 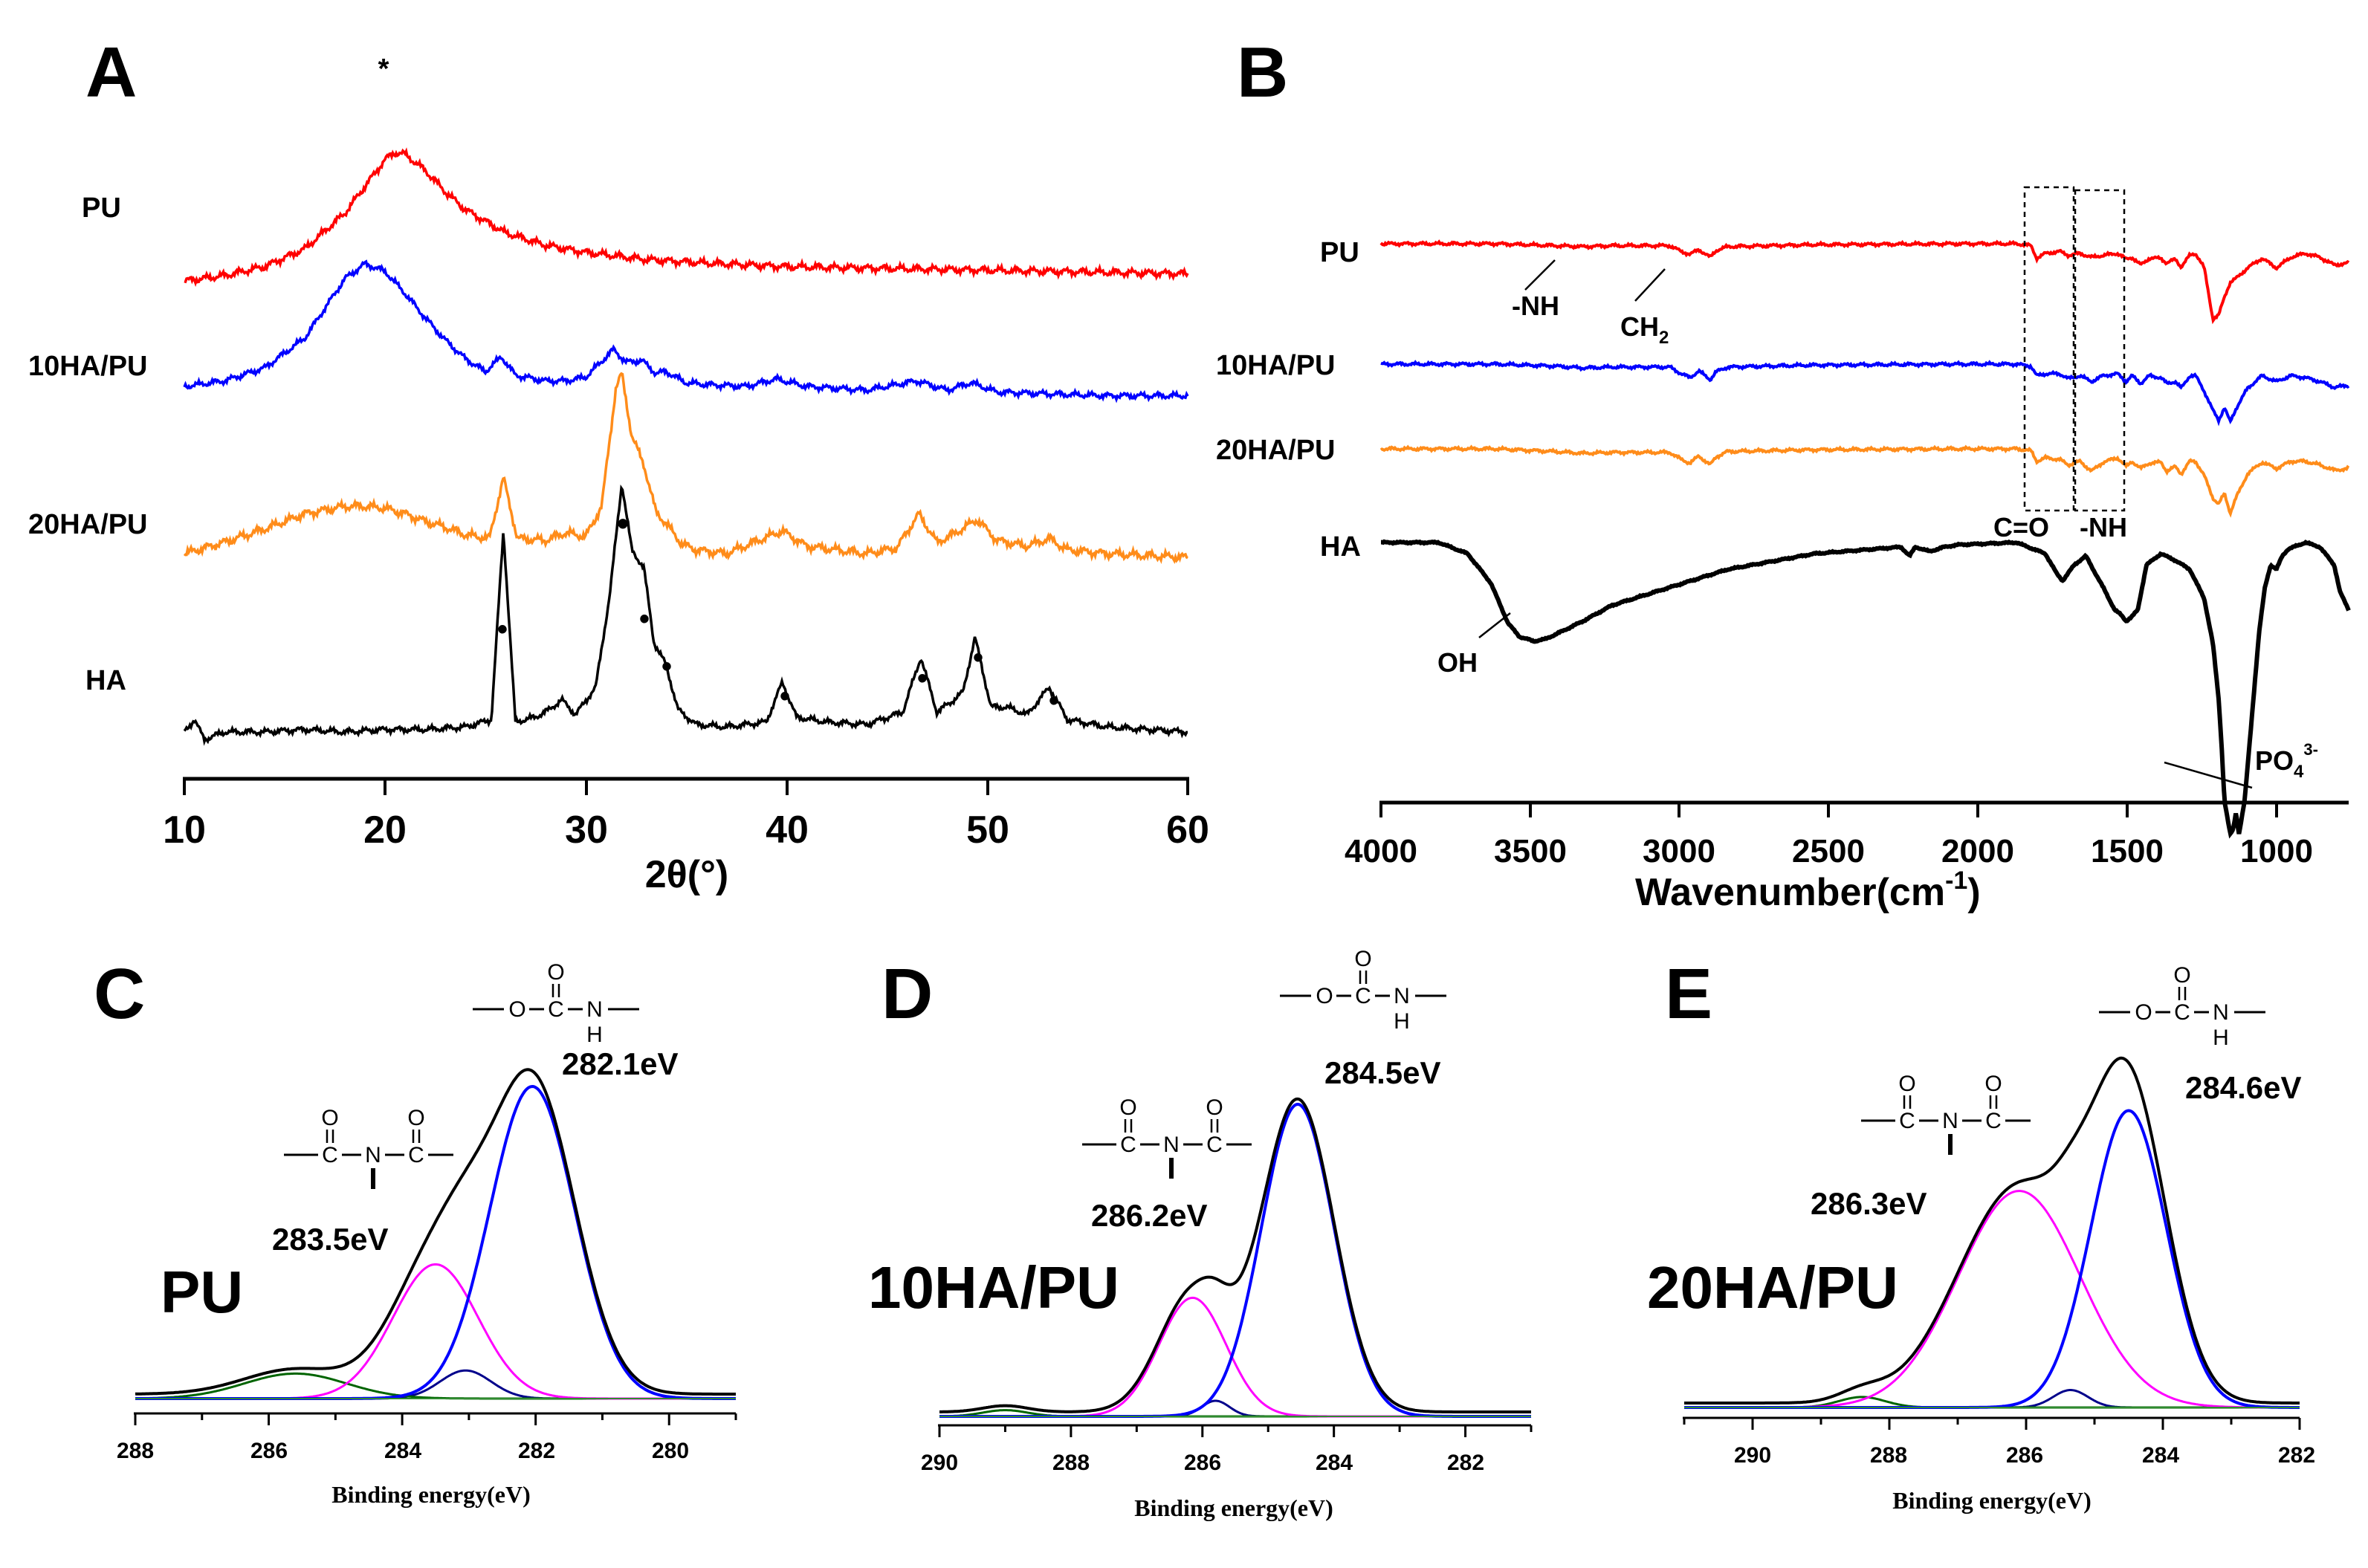 What do you see at coordinates (111, 72) in the screenshot?
I see `panel-a-label: A` at bounding box center [111, 72].